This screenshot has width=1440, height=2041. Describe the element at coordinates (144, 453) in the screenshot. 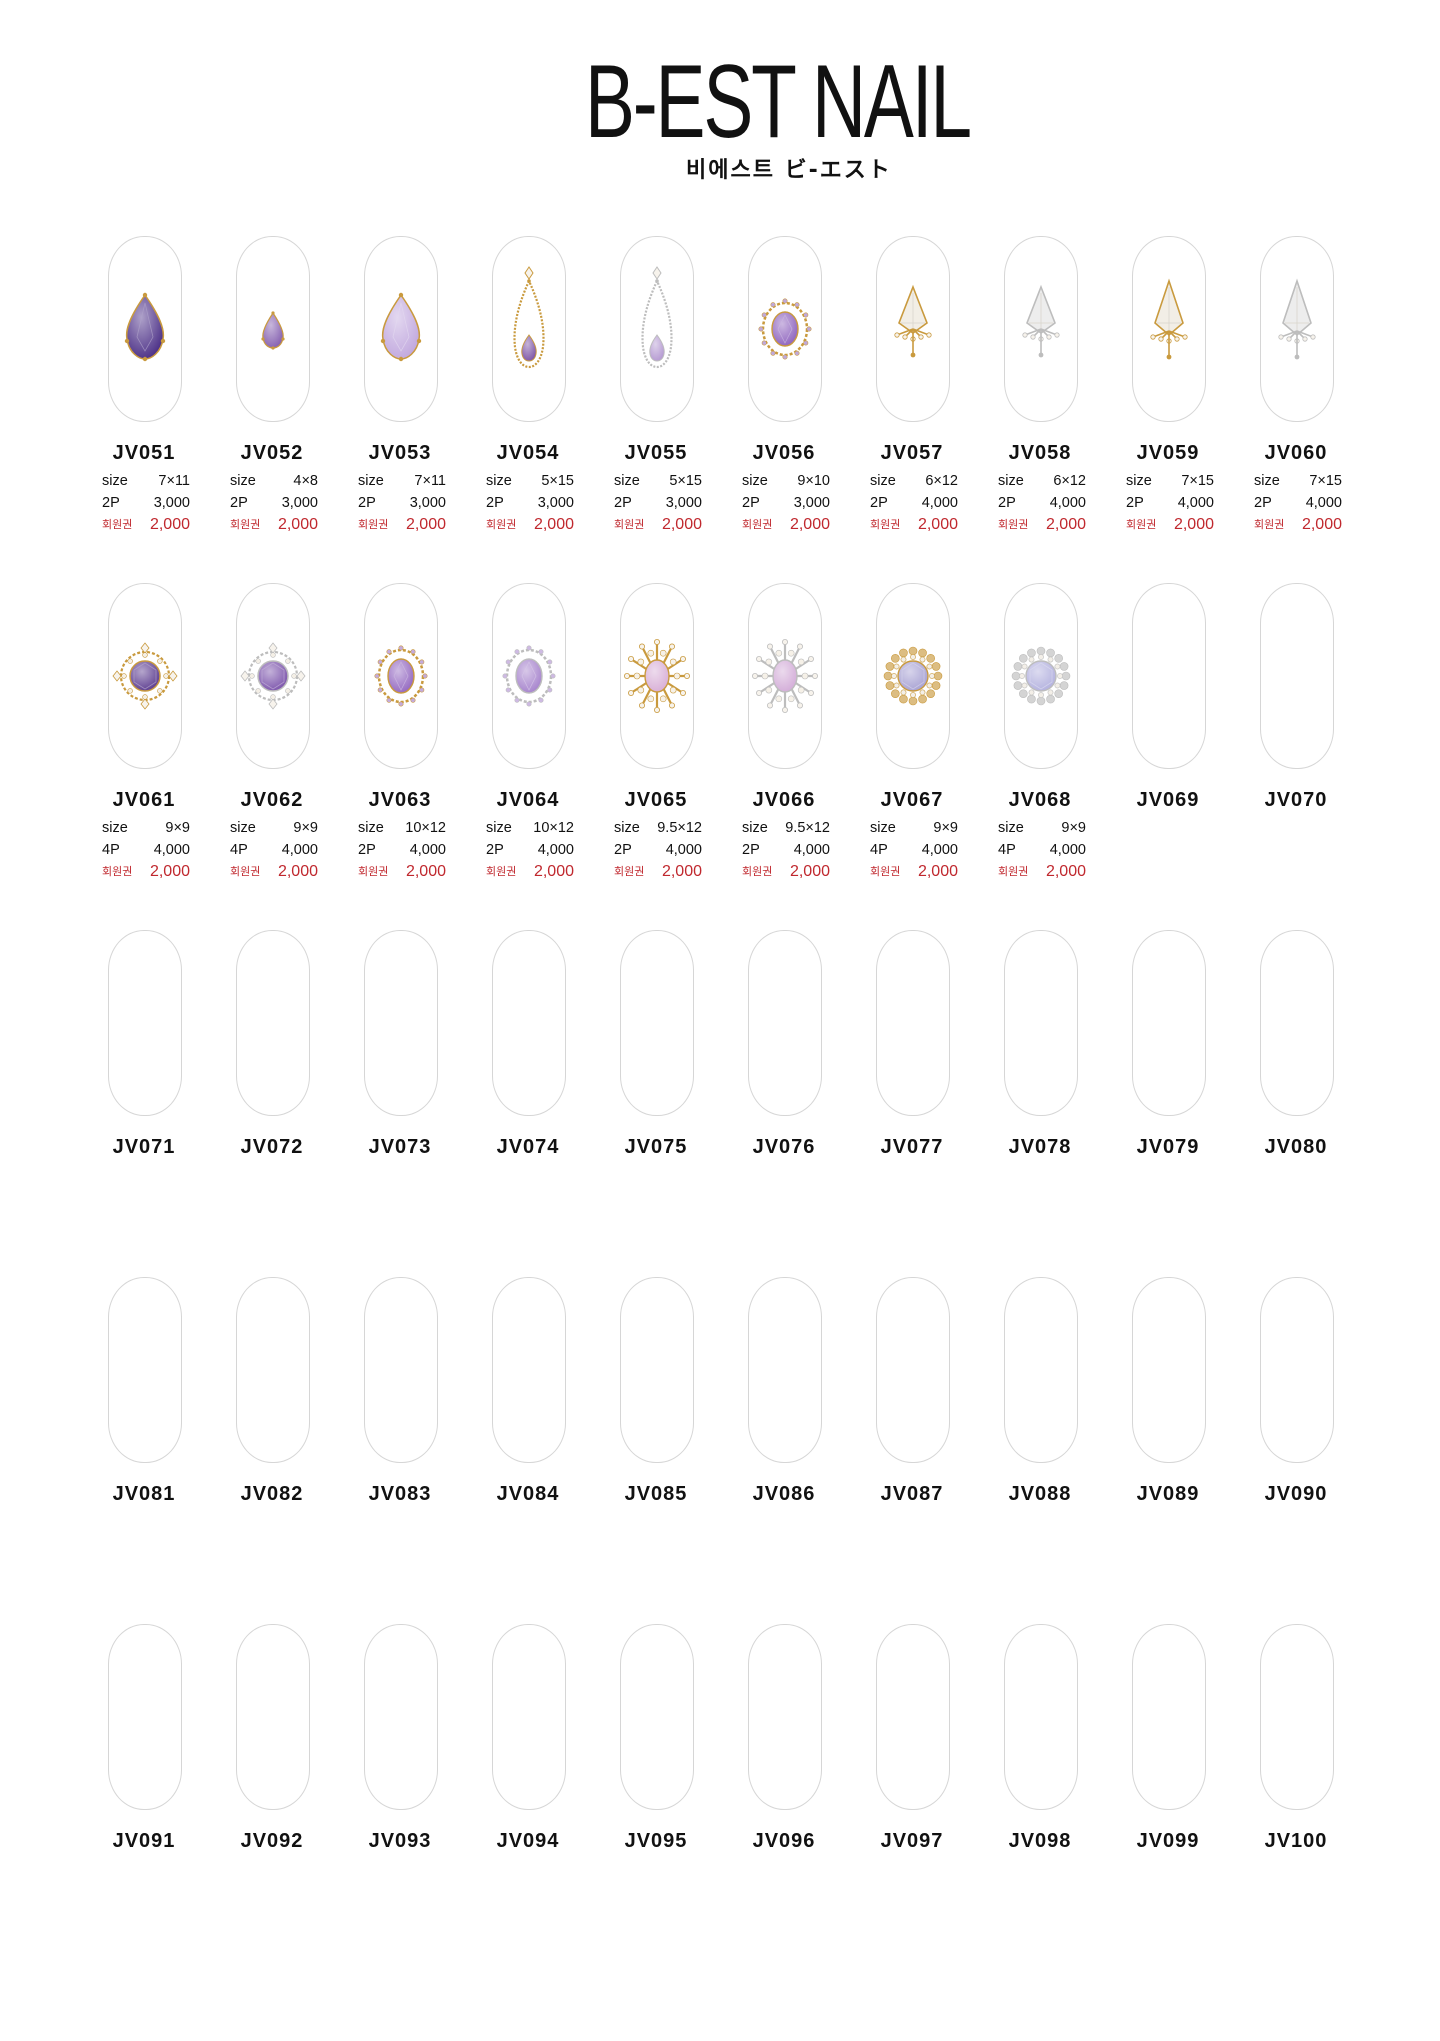

I see `product-code: JV051` at that location.